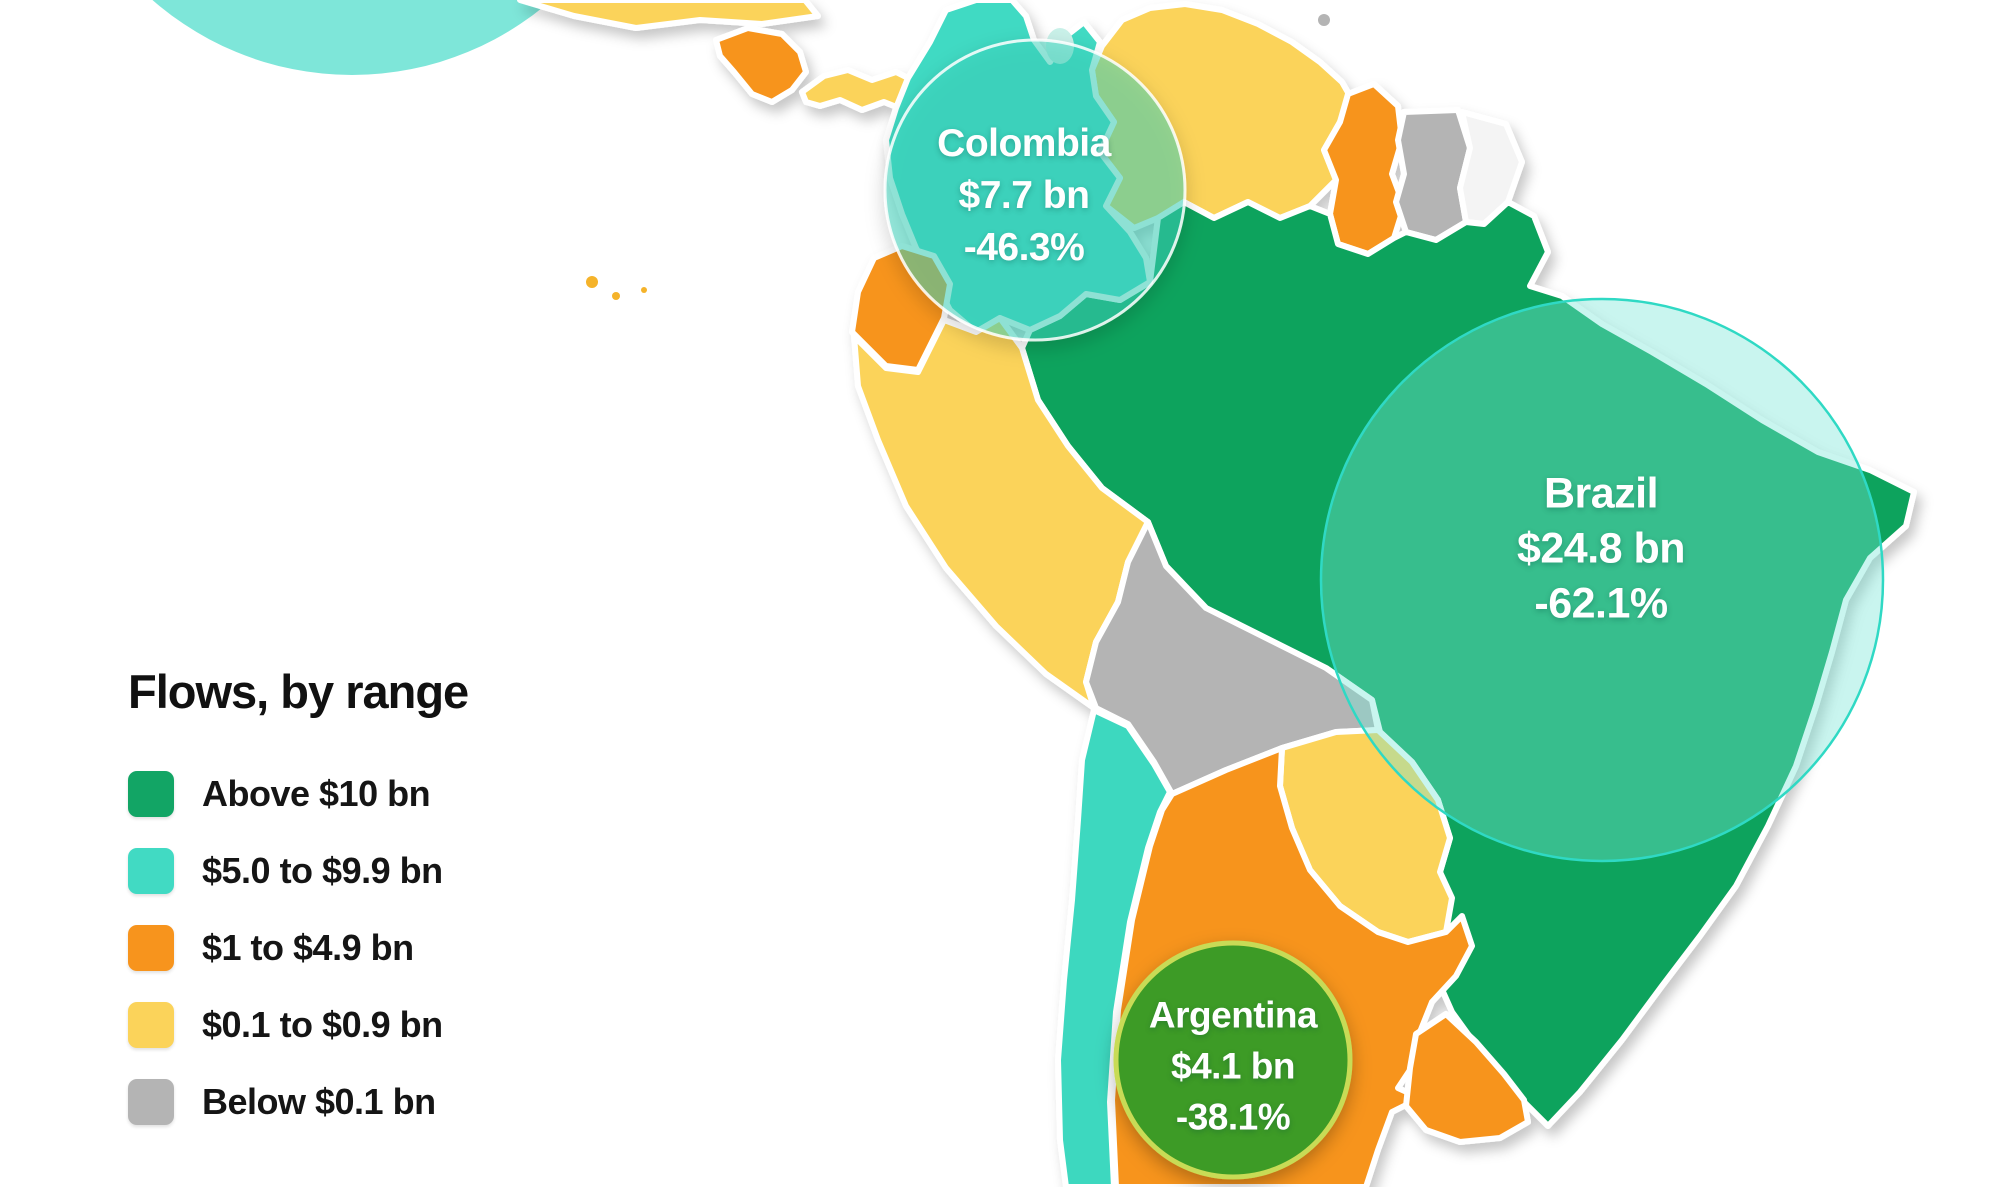  Describe the element at coordinates (151, 871) in the screenshot. I see `legend-swatch-turquoise` at that location.